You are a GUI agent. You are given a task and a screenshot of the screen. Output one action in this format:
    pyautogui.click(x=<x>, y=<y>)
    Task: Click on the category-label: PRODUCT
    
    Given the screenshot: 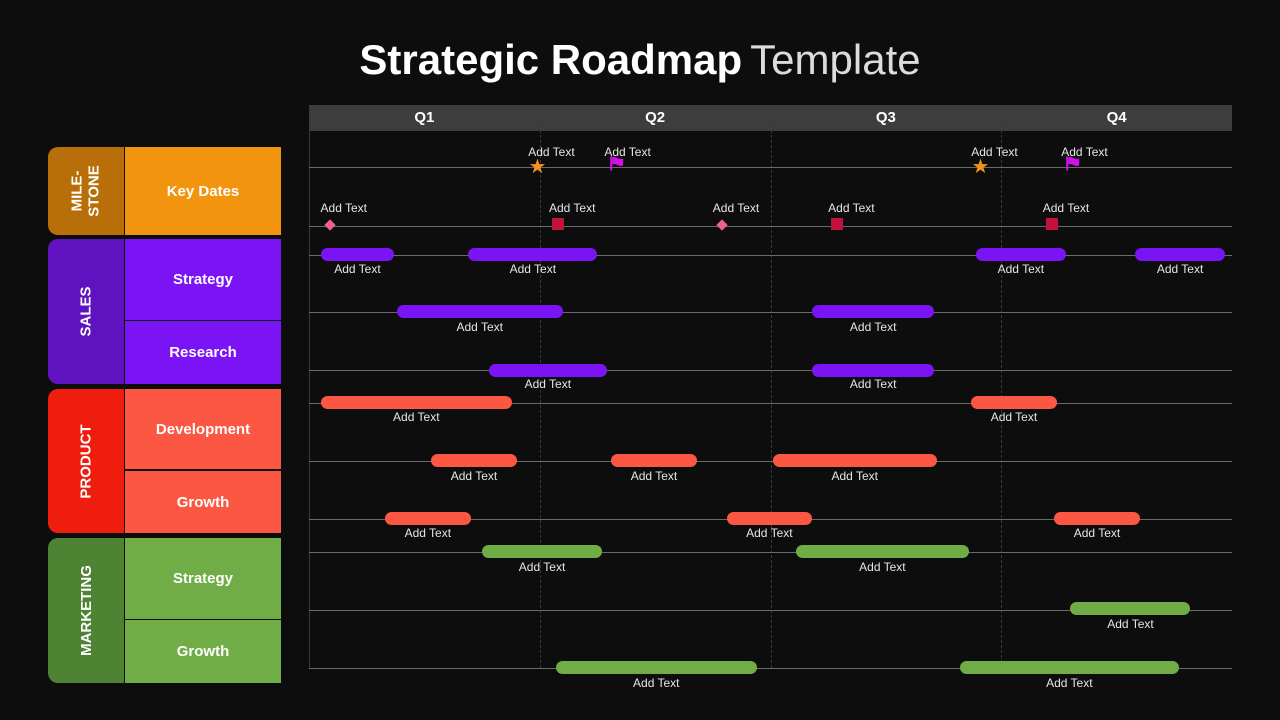 What is the action you would take?
    pyautogui.click(x=86, y=461)
    